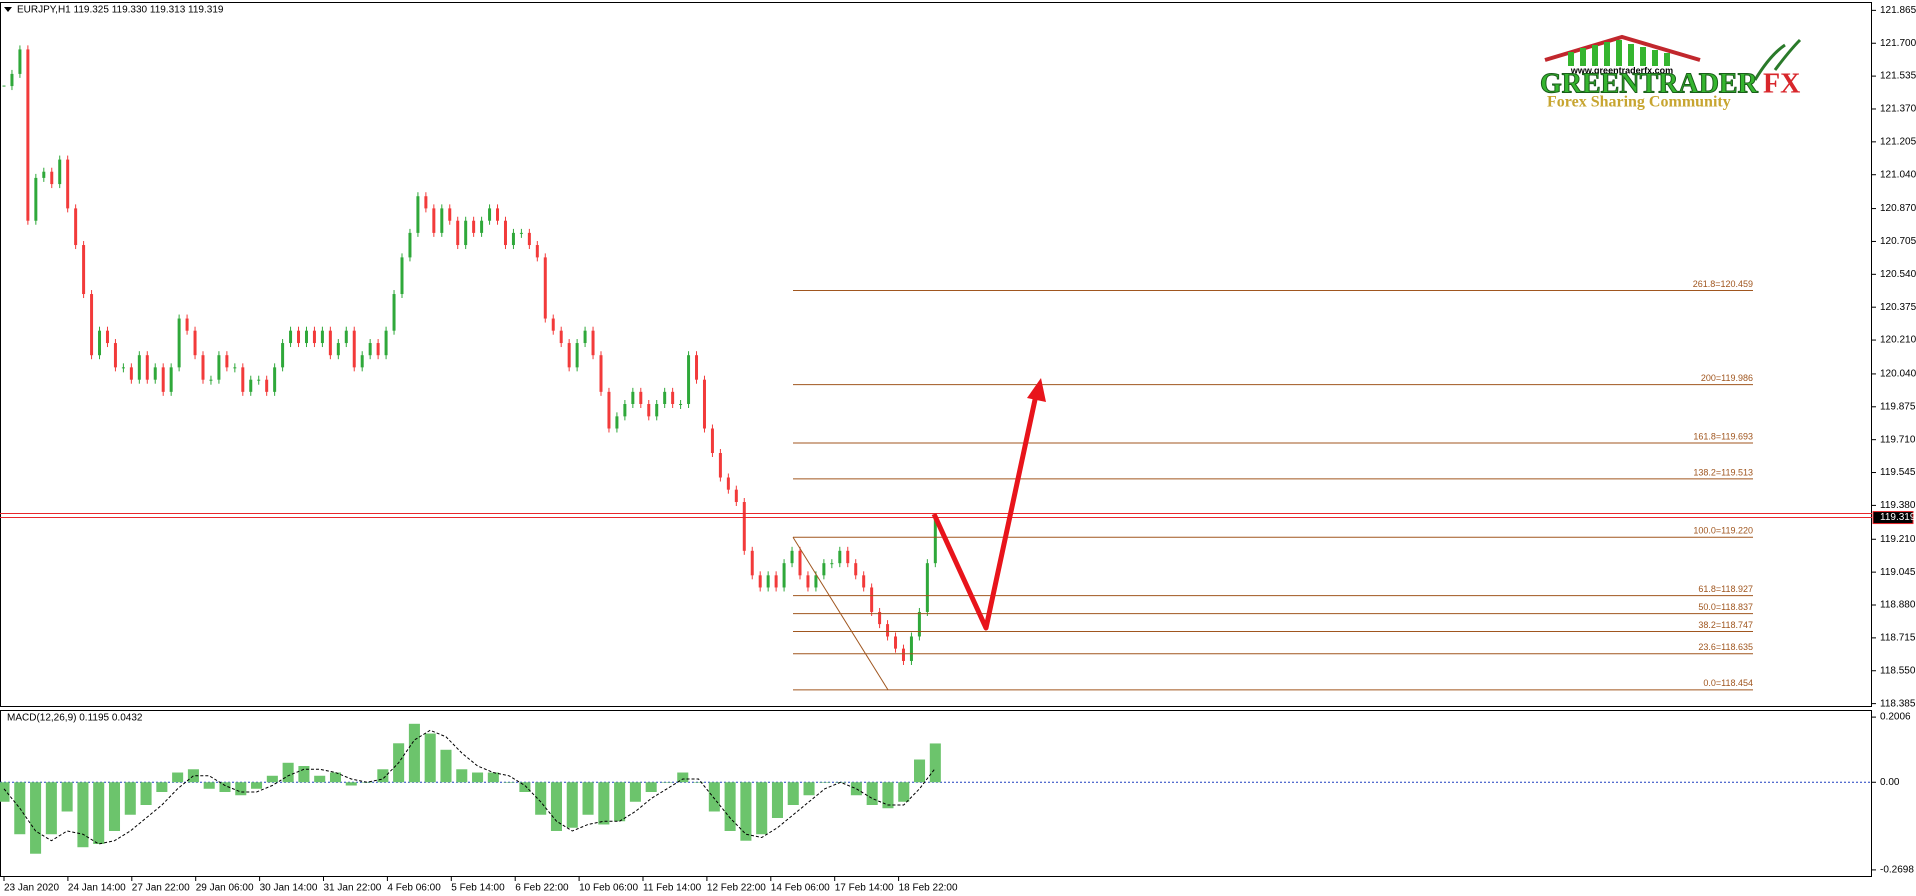 The image size is (1916, 896). I want to click on y-tick-label: 118.550, so click(1898, 670).